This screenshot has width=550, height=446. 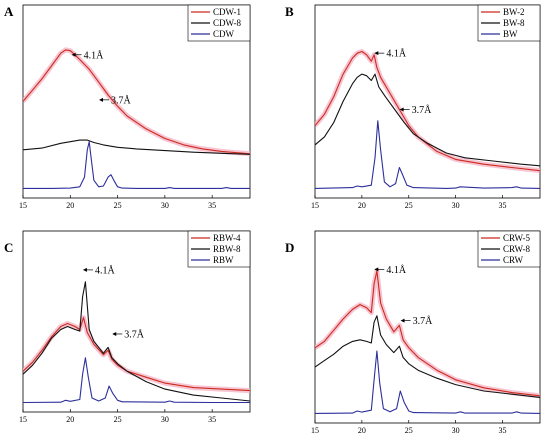 What do you see at coordinates (510, 34) in the screenshot?
I see `legend-label: BW` at bounding box center [510, 34].